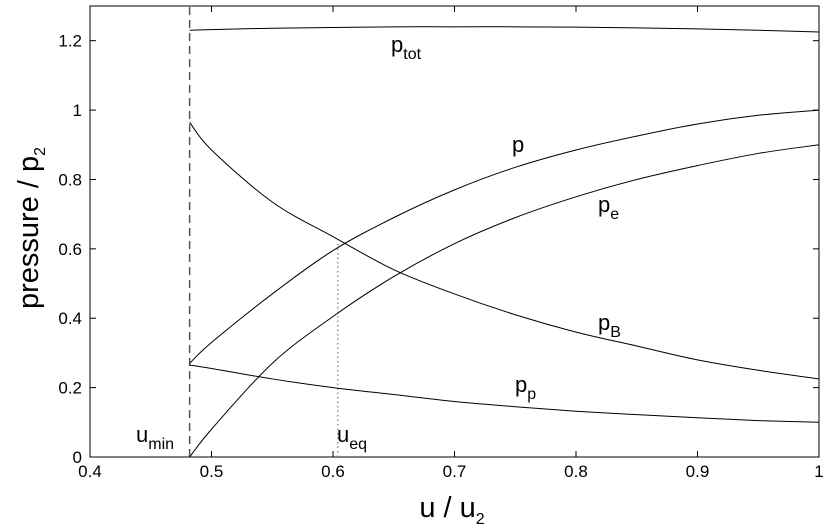 This screenshot has height=527, width=830. Describe the element at coordinates (212, 471) in the screenshot. I see `x-tick-label: 0.5` at that location.